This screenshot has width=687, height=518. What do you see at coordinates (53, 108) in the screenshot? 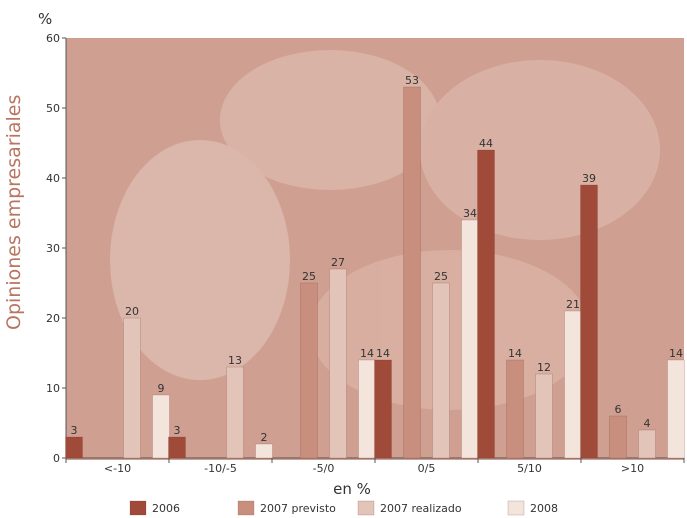
I see `y-tick-label: 50` at bounding box center [53, 108].